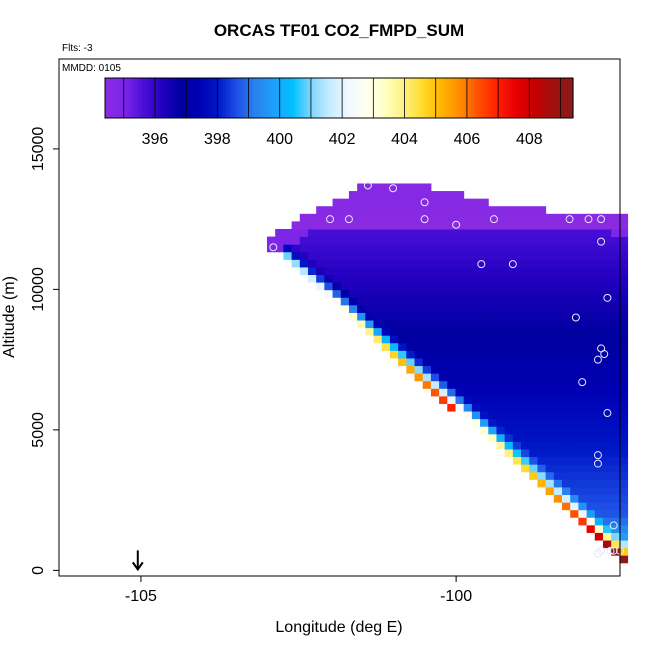  Describe the element at coordinates (342, 139) in the screenshot. I see `colorbar-tick-label: 402` at that location.